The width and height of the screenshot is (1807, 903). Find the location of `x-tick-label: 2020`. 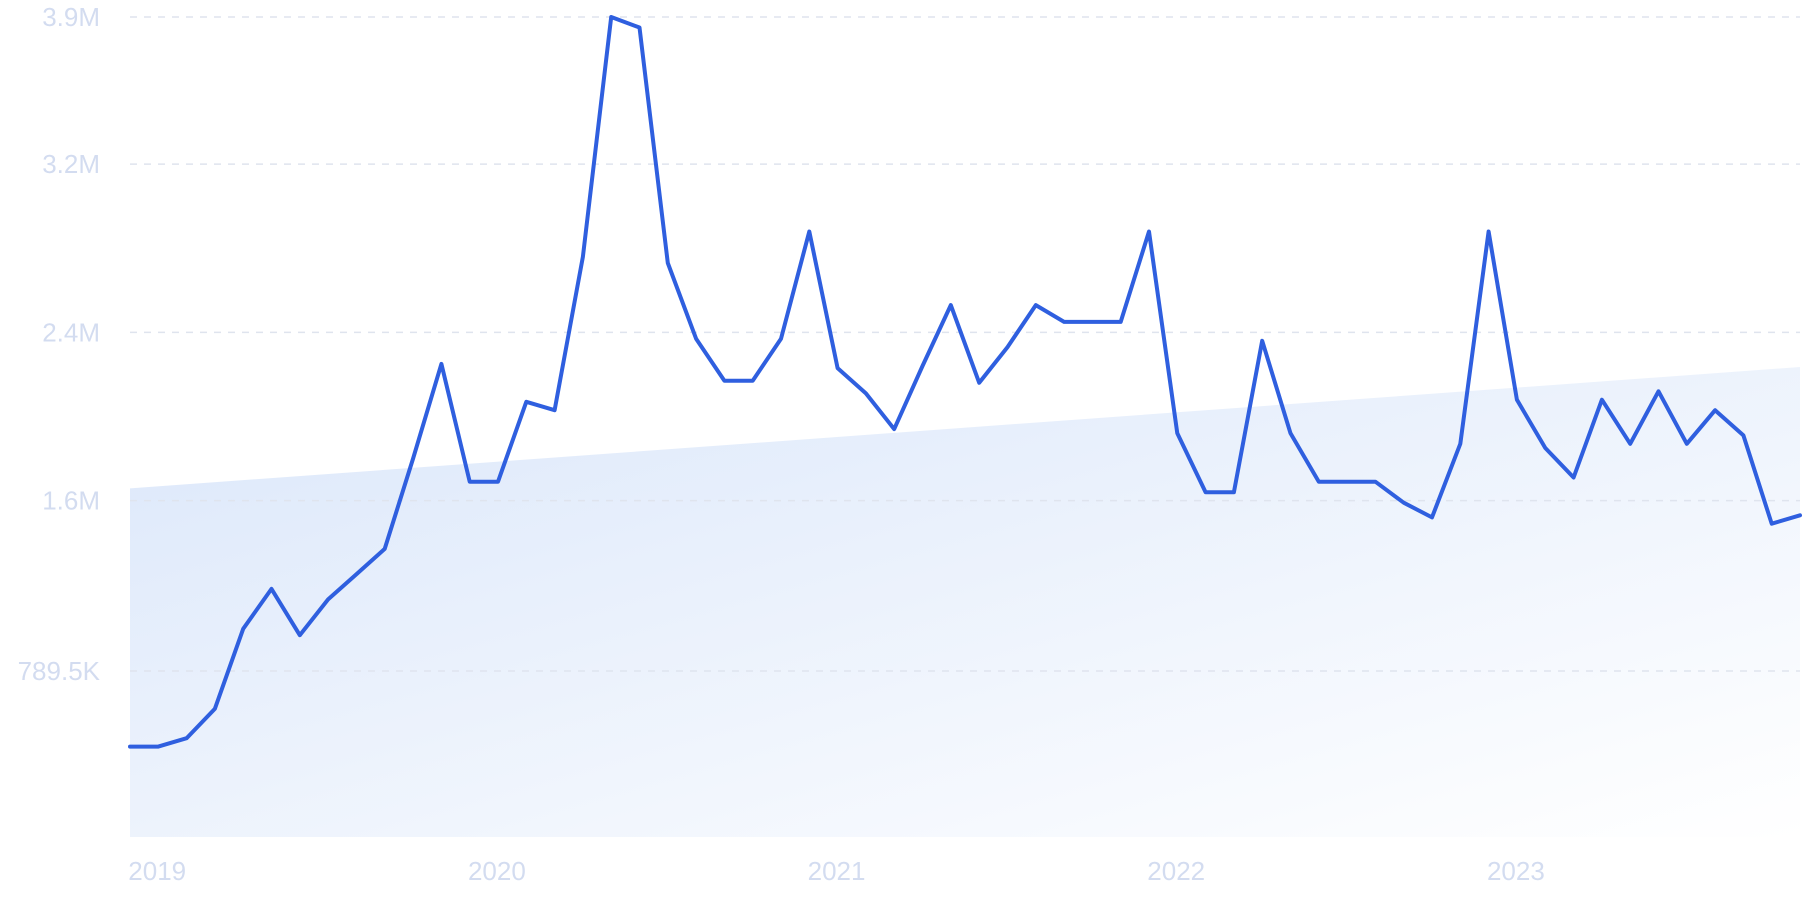

x-tick-label: 2020 is located at coordinates (497, 871).